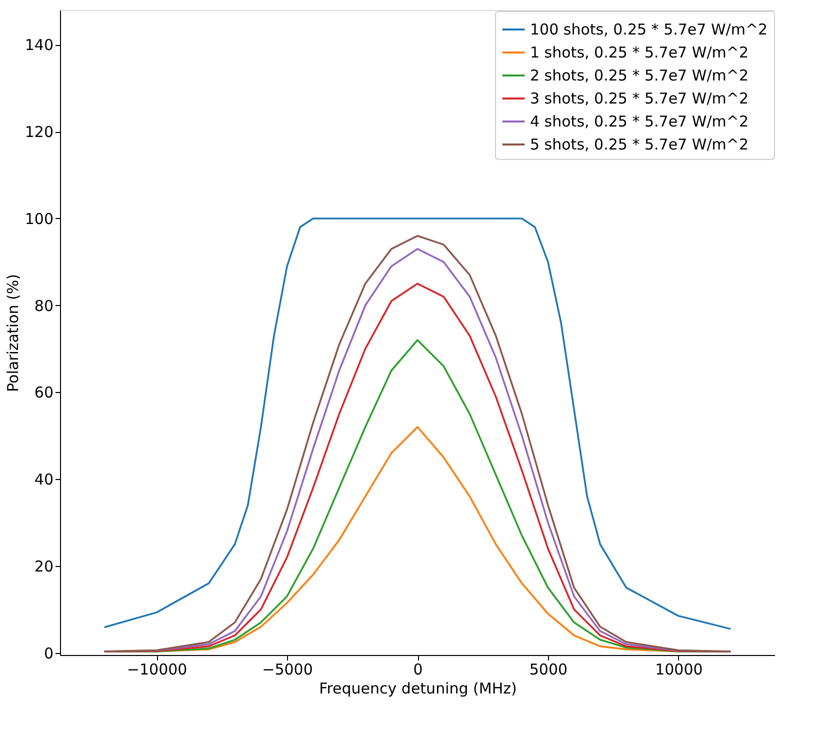  I want to click on legend-label: 3 shots, 0.25 * 5.7e7 W/m^2, so click(639, 99).